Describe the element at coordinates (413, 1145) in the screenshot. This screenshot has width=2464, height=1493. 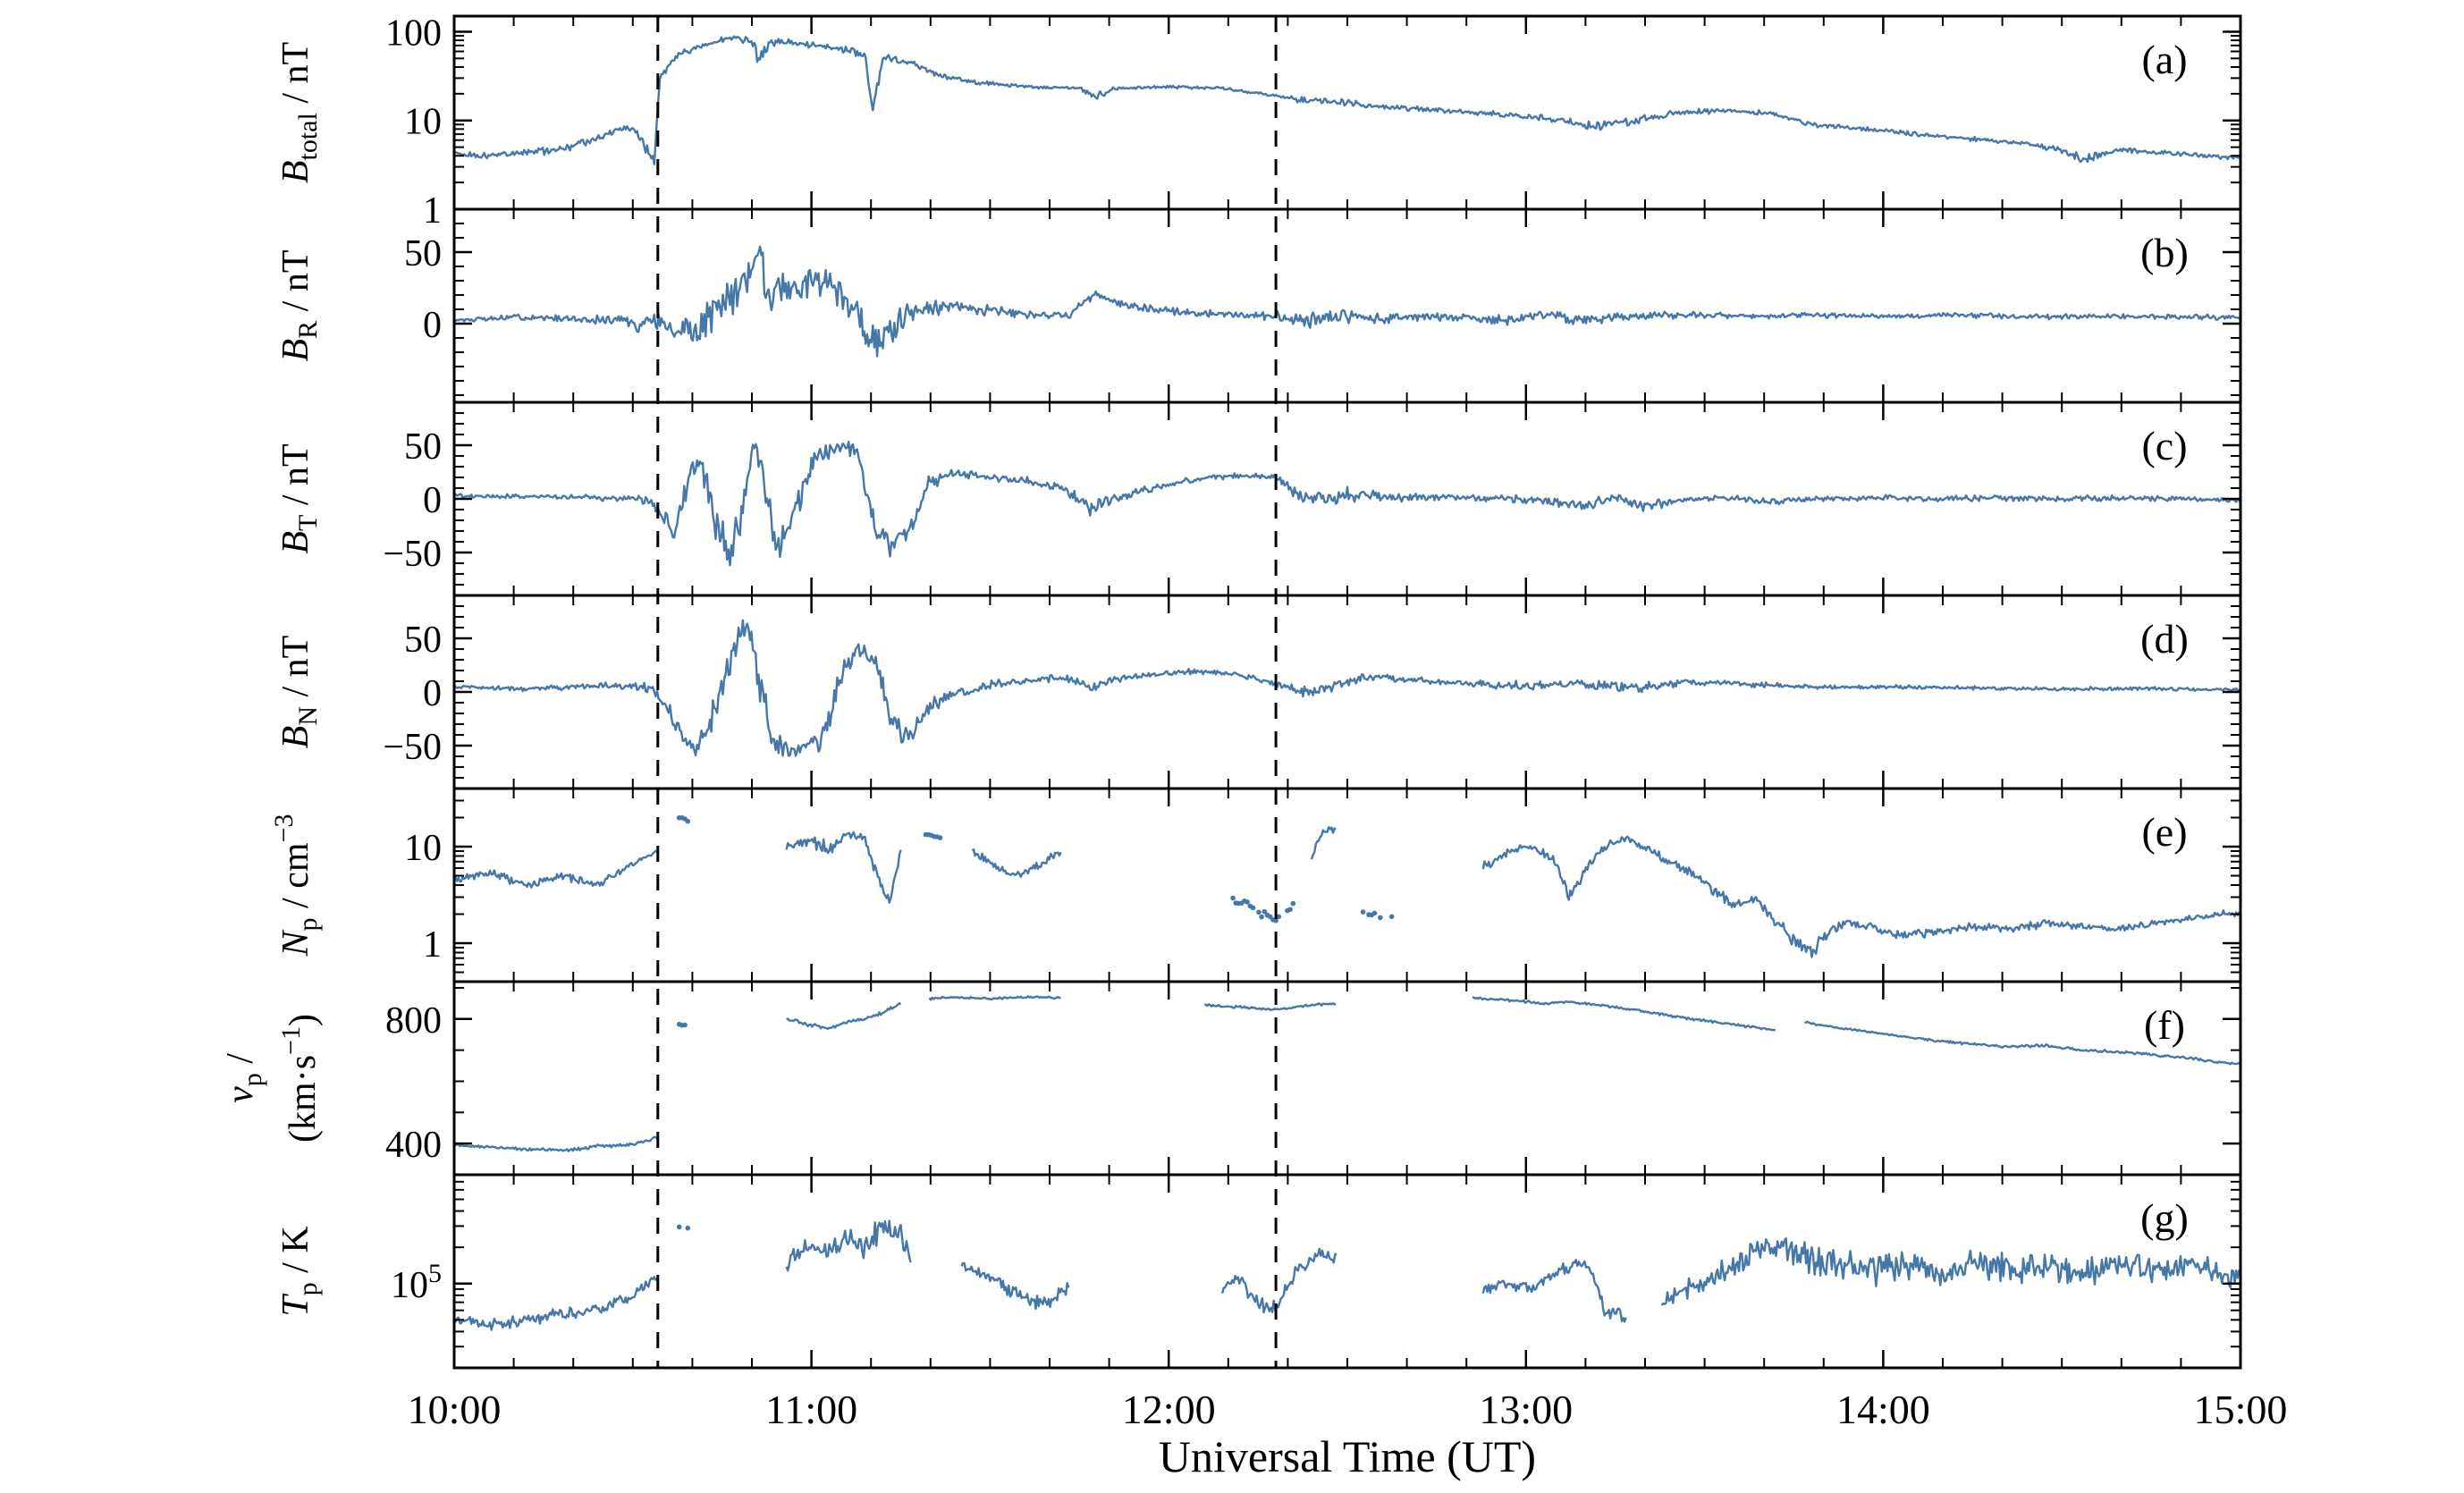
I see `y-tick-label: 400` at that location.